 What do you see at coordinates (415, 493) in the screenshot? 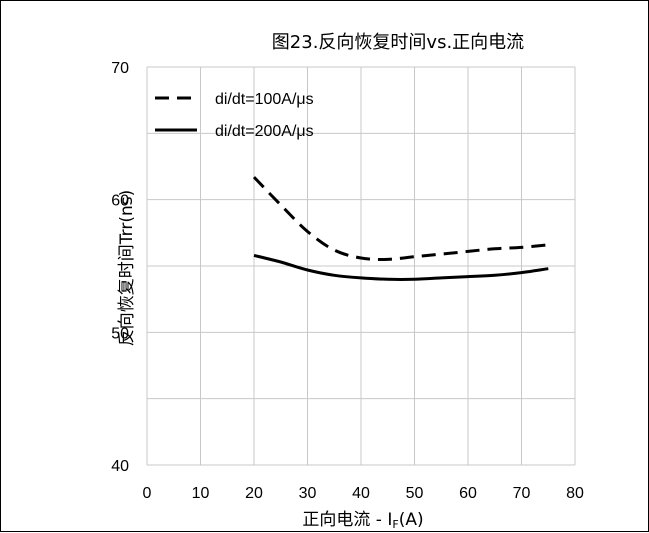
I see `x-tick-label: 50` at bounding box center [415, 493].